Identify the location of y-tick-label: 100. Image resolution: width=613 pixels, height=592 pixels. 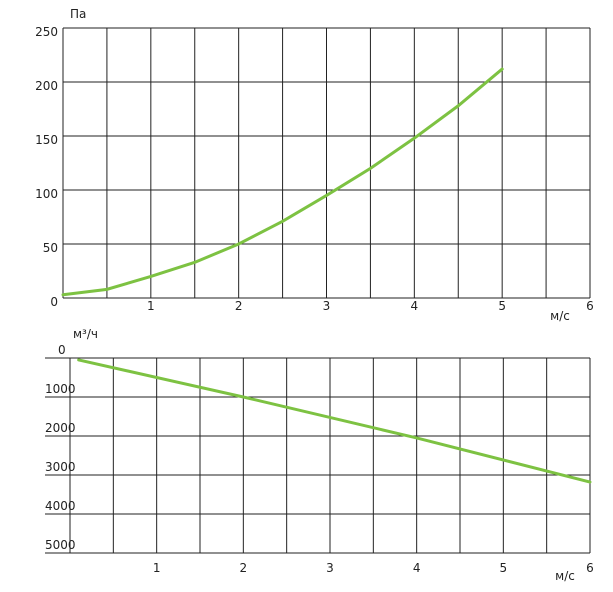
(46, 194).